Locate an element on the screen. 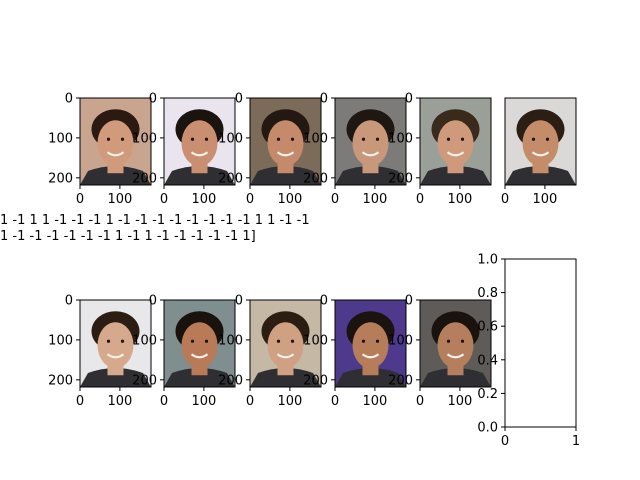 The image size is (640, 480). subplot-r0-c4: 0 100 0 100 200 is located at coordinates (440, 149).